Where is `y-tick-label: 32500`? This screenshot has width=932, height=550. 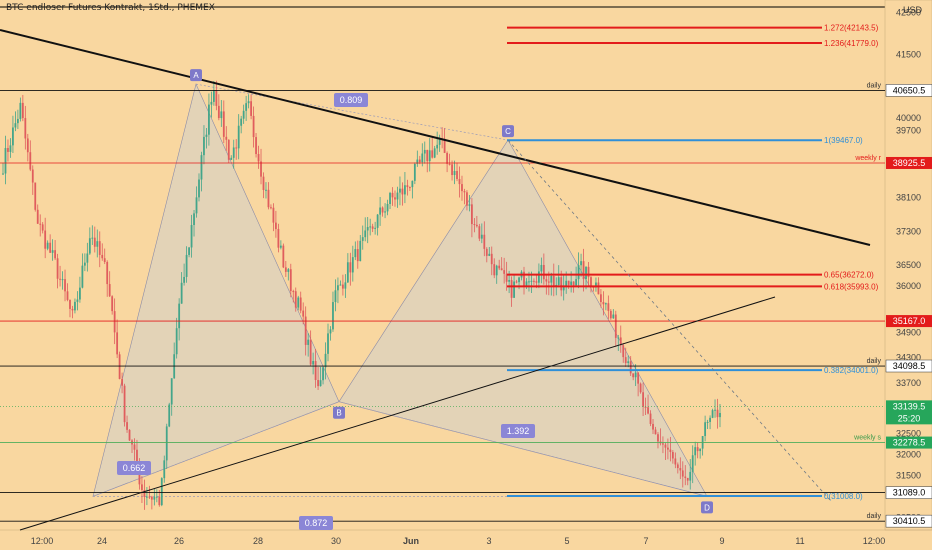 y-tick-label: 32500 is located at coordinates (908, 433).